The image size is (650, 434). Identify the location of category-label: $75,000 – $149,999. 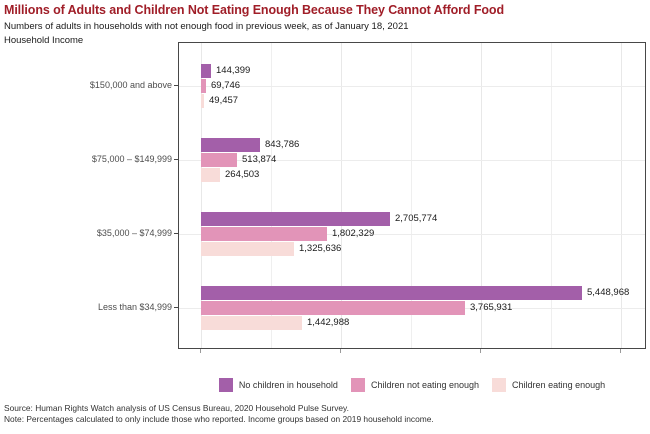
(131, 159).